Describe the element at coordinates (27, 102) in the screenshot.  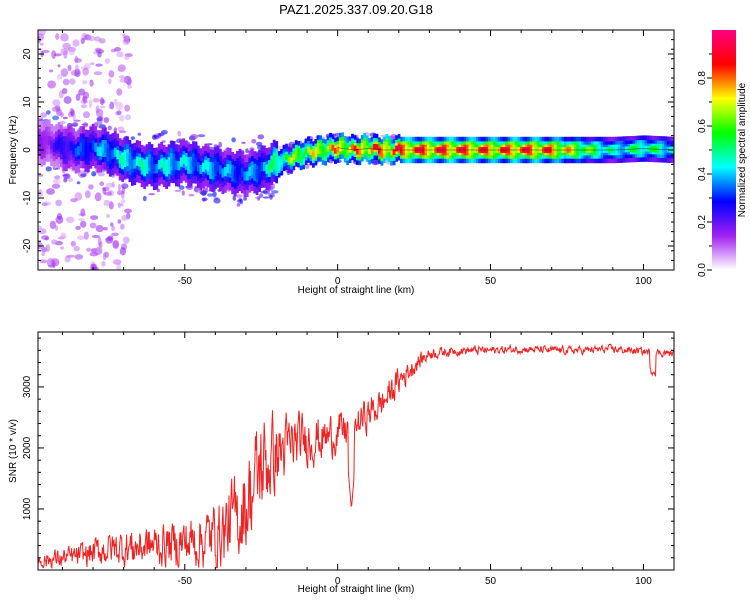
I see `spectrogram-ytick-label: 10` at that location.